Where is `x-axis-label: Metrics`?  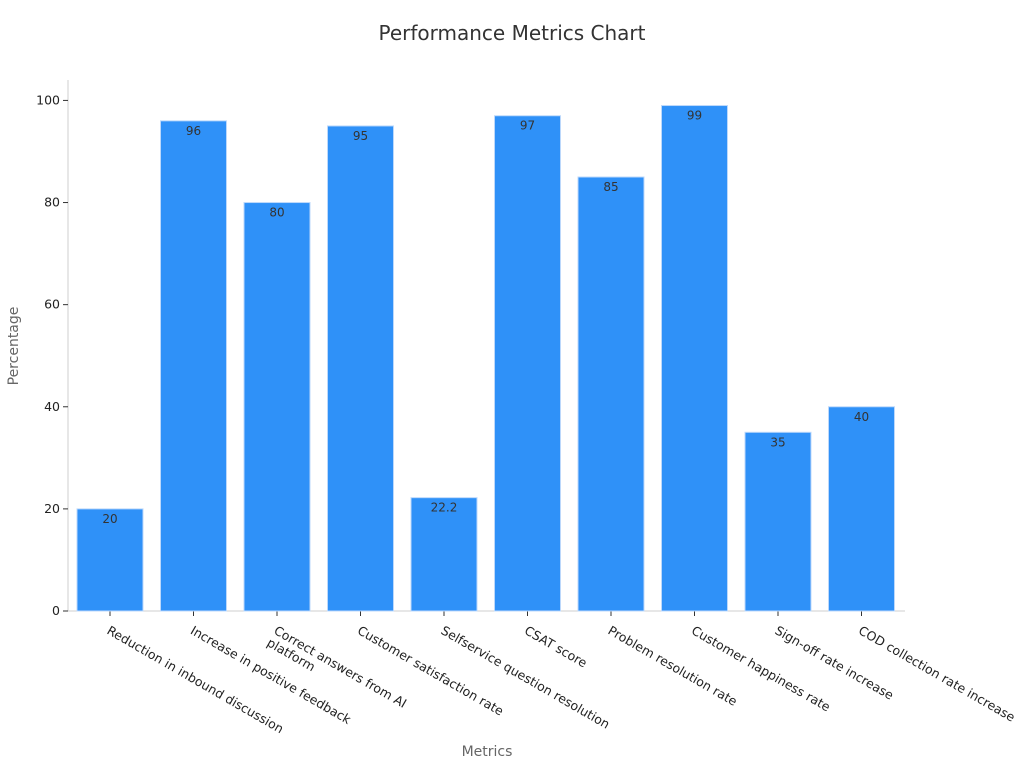 x-axis-label: Metrics is located at coordinates (487, 752).